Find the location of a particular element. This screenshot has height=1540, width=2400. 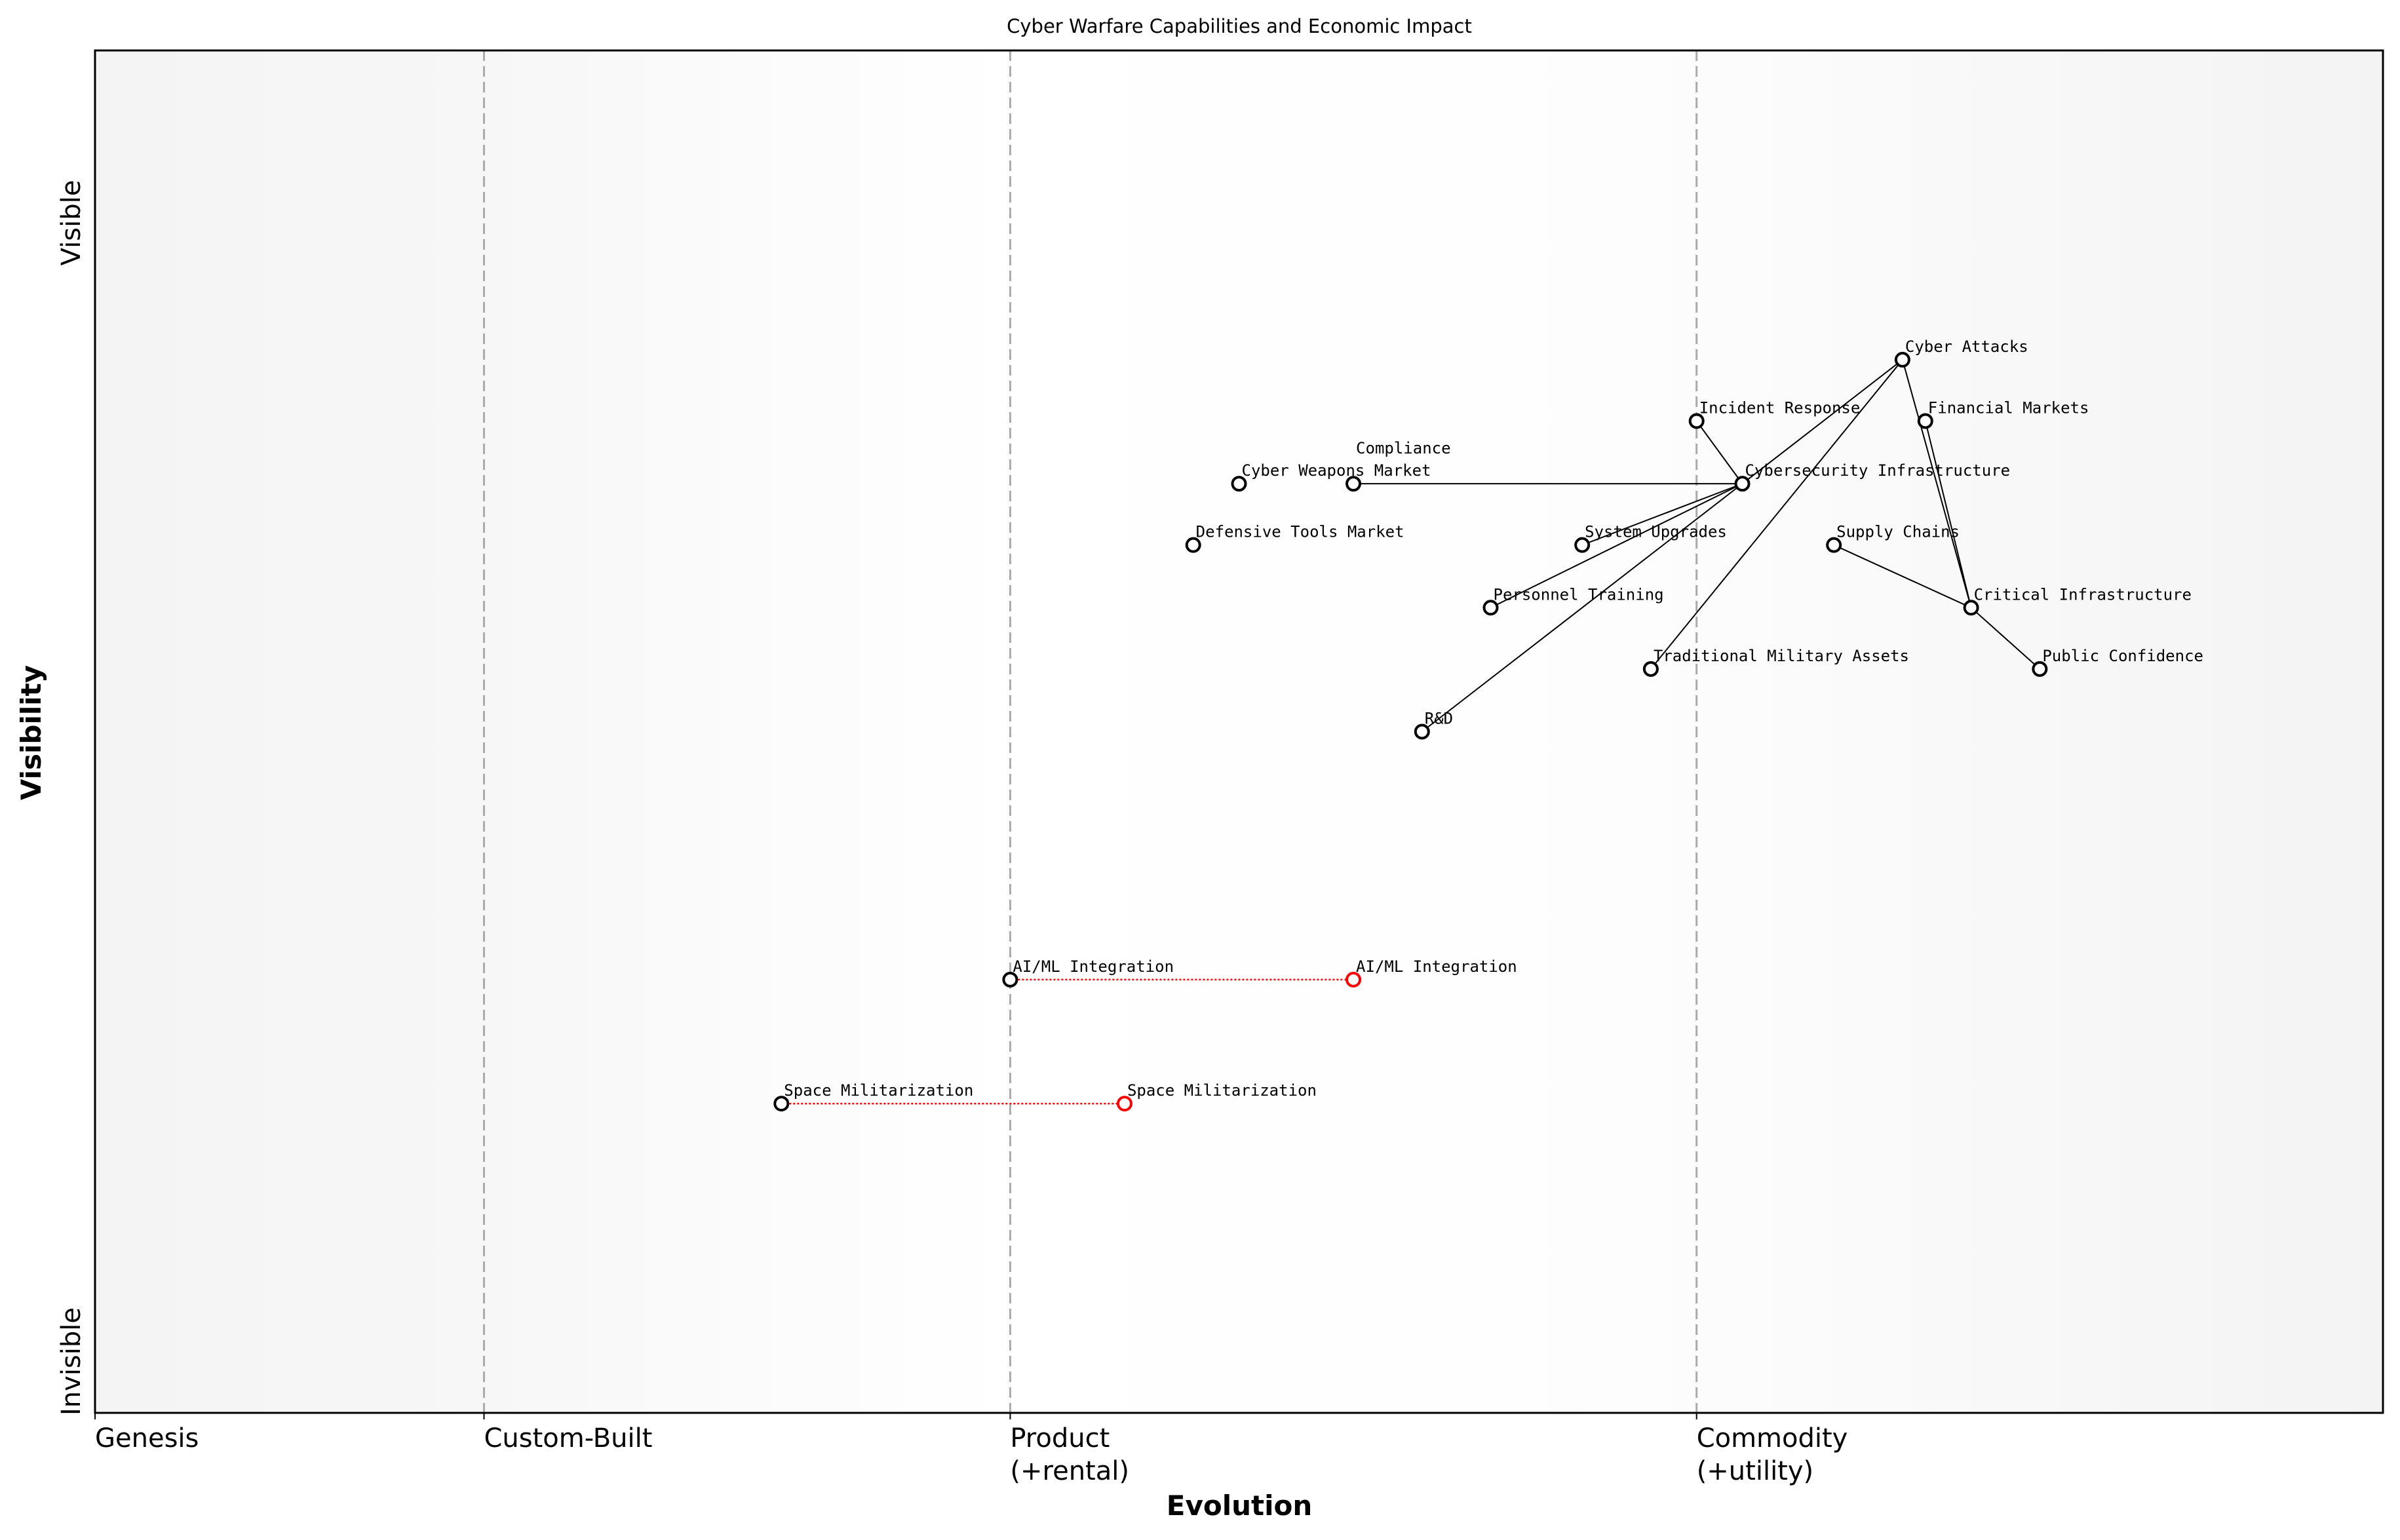

node-label-system-upgrades: System Upgrades is located at coordinates (1656, 532).